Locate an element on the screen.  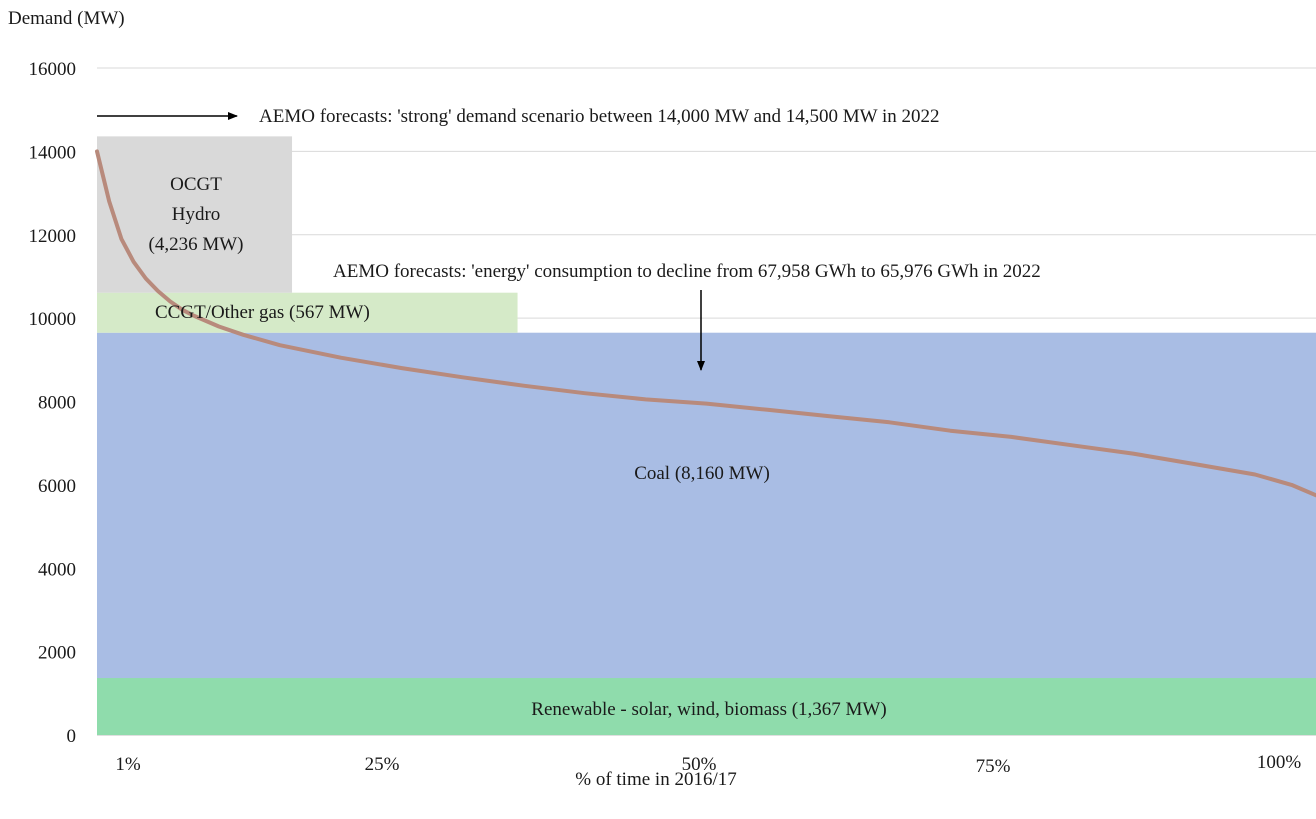
y-axis-title: Demand (MW) is located at coordinates (66, 18).